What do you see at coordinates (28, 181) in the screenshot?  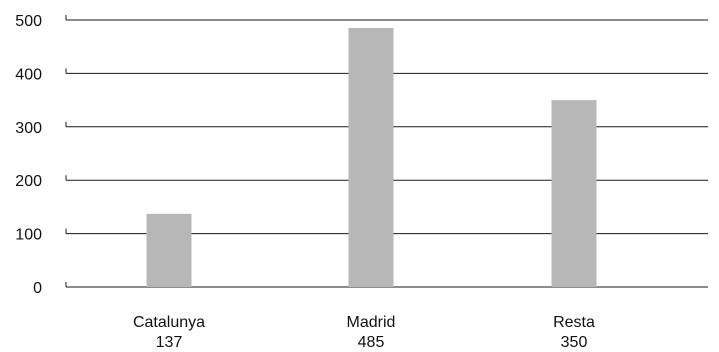 I see `y-tick-label-200: 200` at bounding box center [28, 181].